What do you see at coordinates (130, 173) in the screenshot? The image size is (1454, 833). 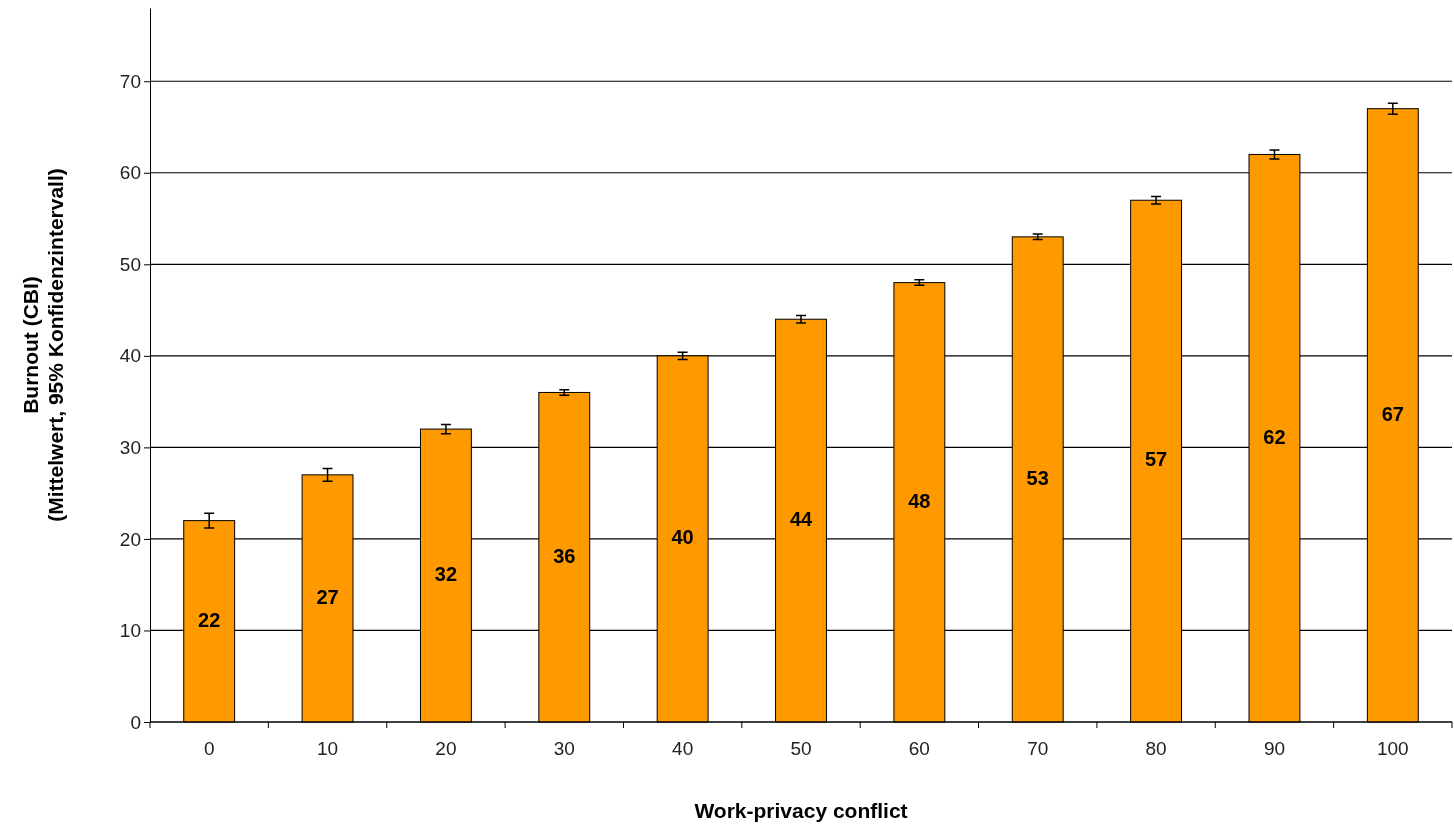 I see `y-tick-label: 60` at bounding box center [130, 173].